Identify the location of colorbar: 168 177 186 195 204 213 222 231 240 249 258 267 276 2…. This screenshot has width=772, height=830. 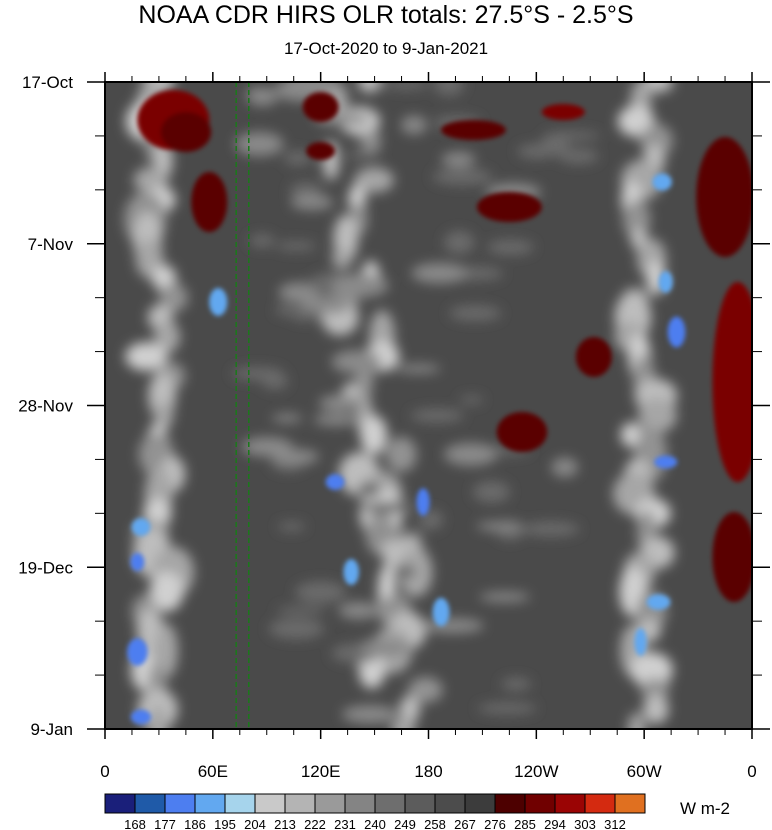
(417, 811).